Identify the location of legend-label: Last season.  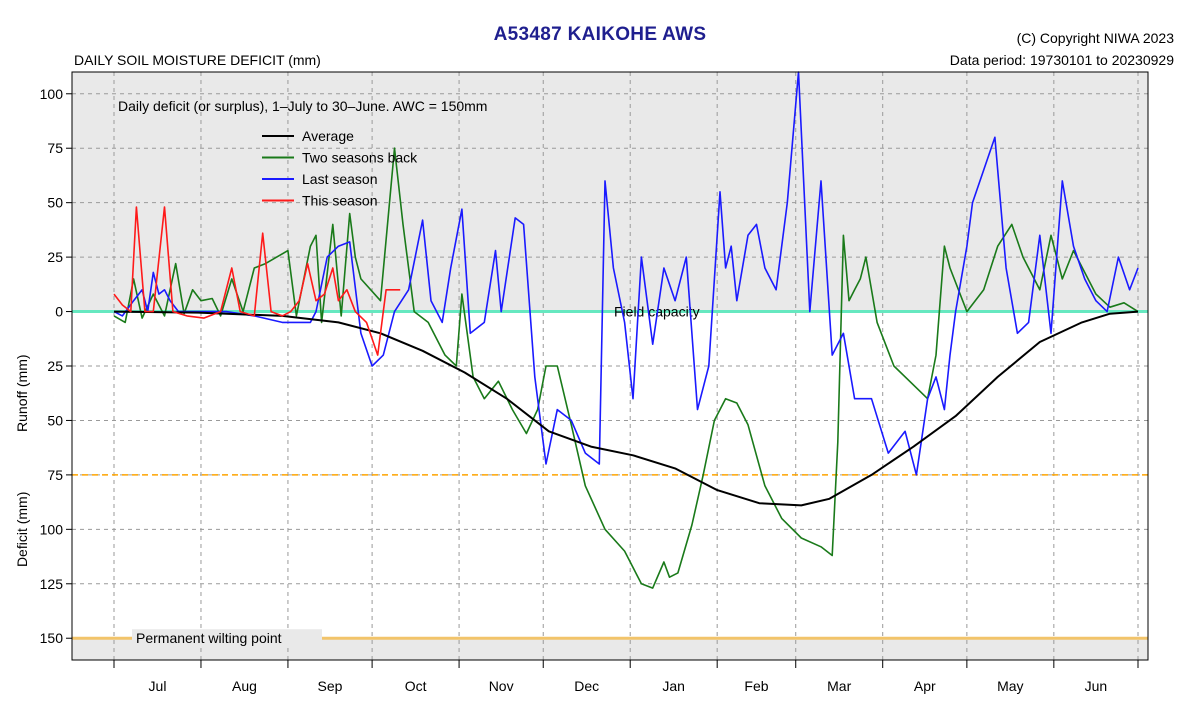
(340, 179).